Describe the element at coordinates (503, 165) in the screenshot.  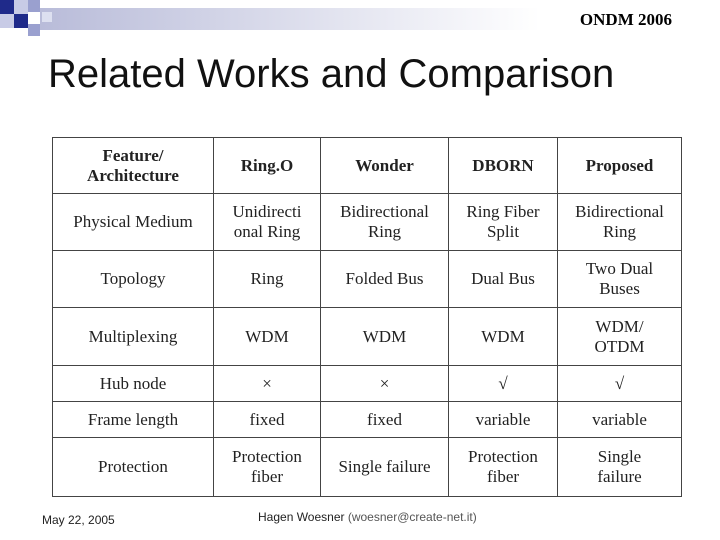
I see `column-header: DBORN` at that location.